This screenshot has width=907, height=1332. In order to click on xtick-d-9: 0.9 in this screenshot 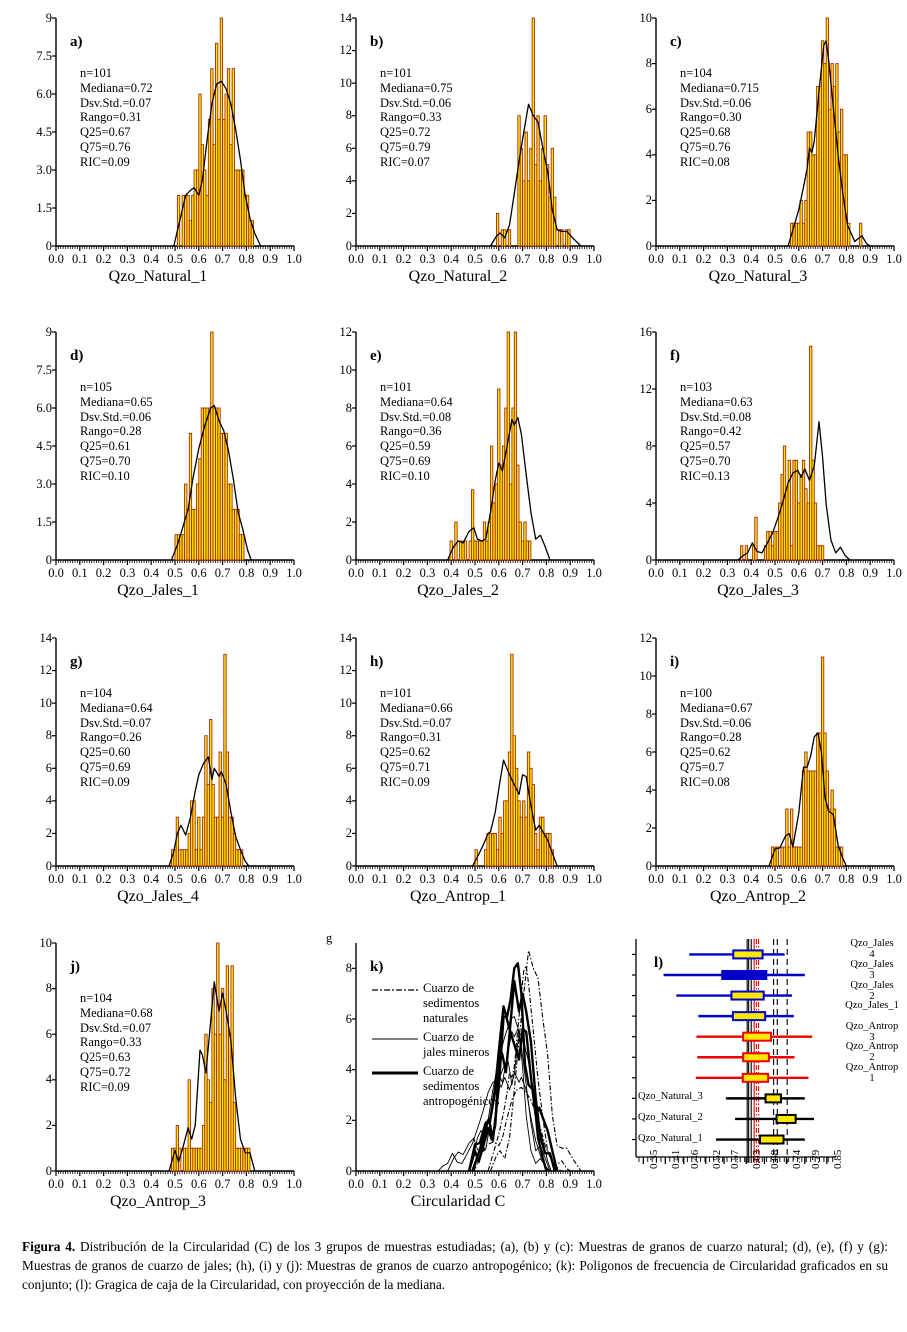, I will do `click(270, 573)`.